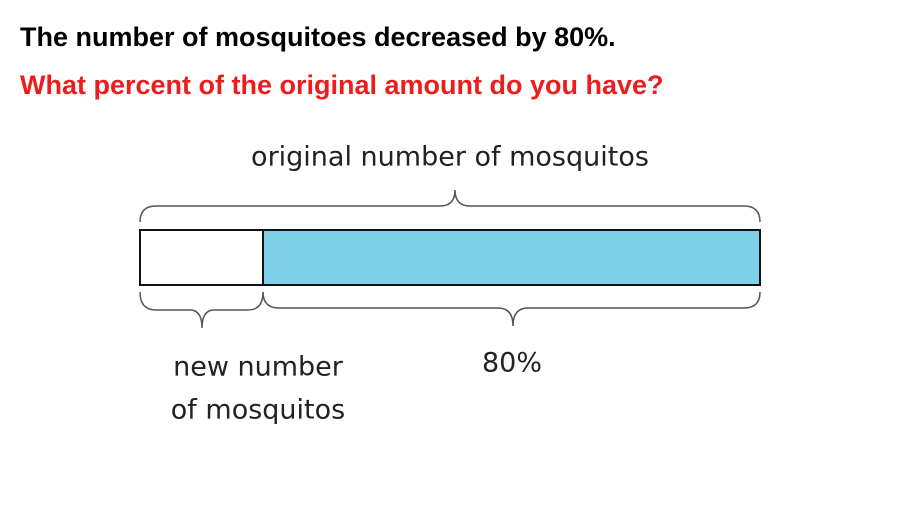 This screenshot has width=900, height=506. Describe the element at coordinates (258, 410) in the screenshot. I see `left-label-line: of mosquitos` at that location.